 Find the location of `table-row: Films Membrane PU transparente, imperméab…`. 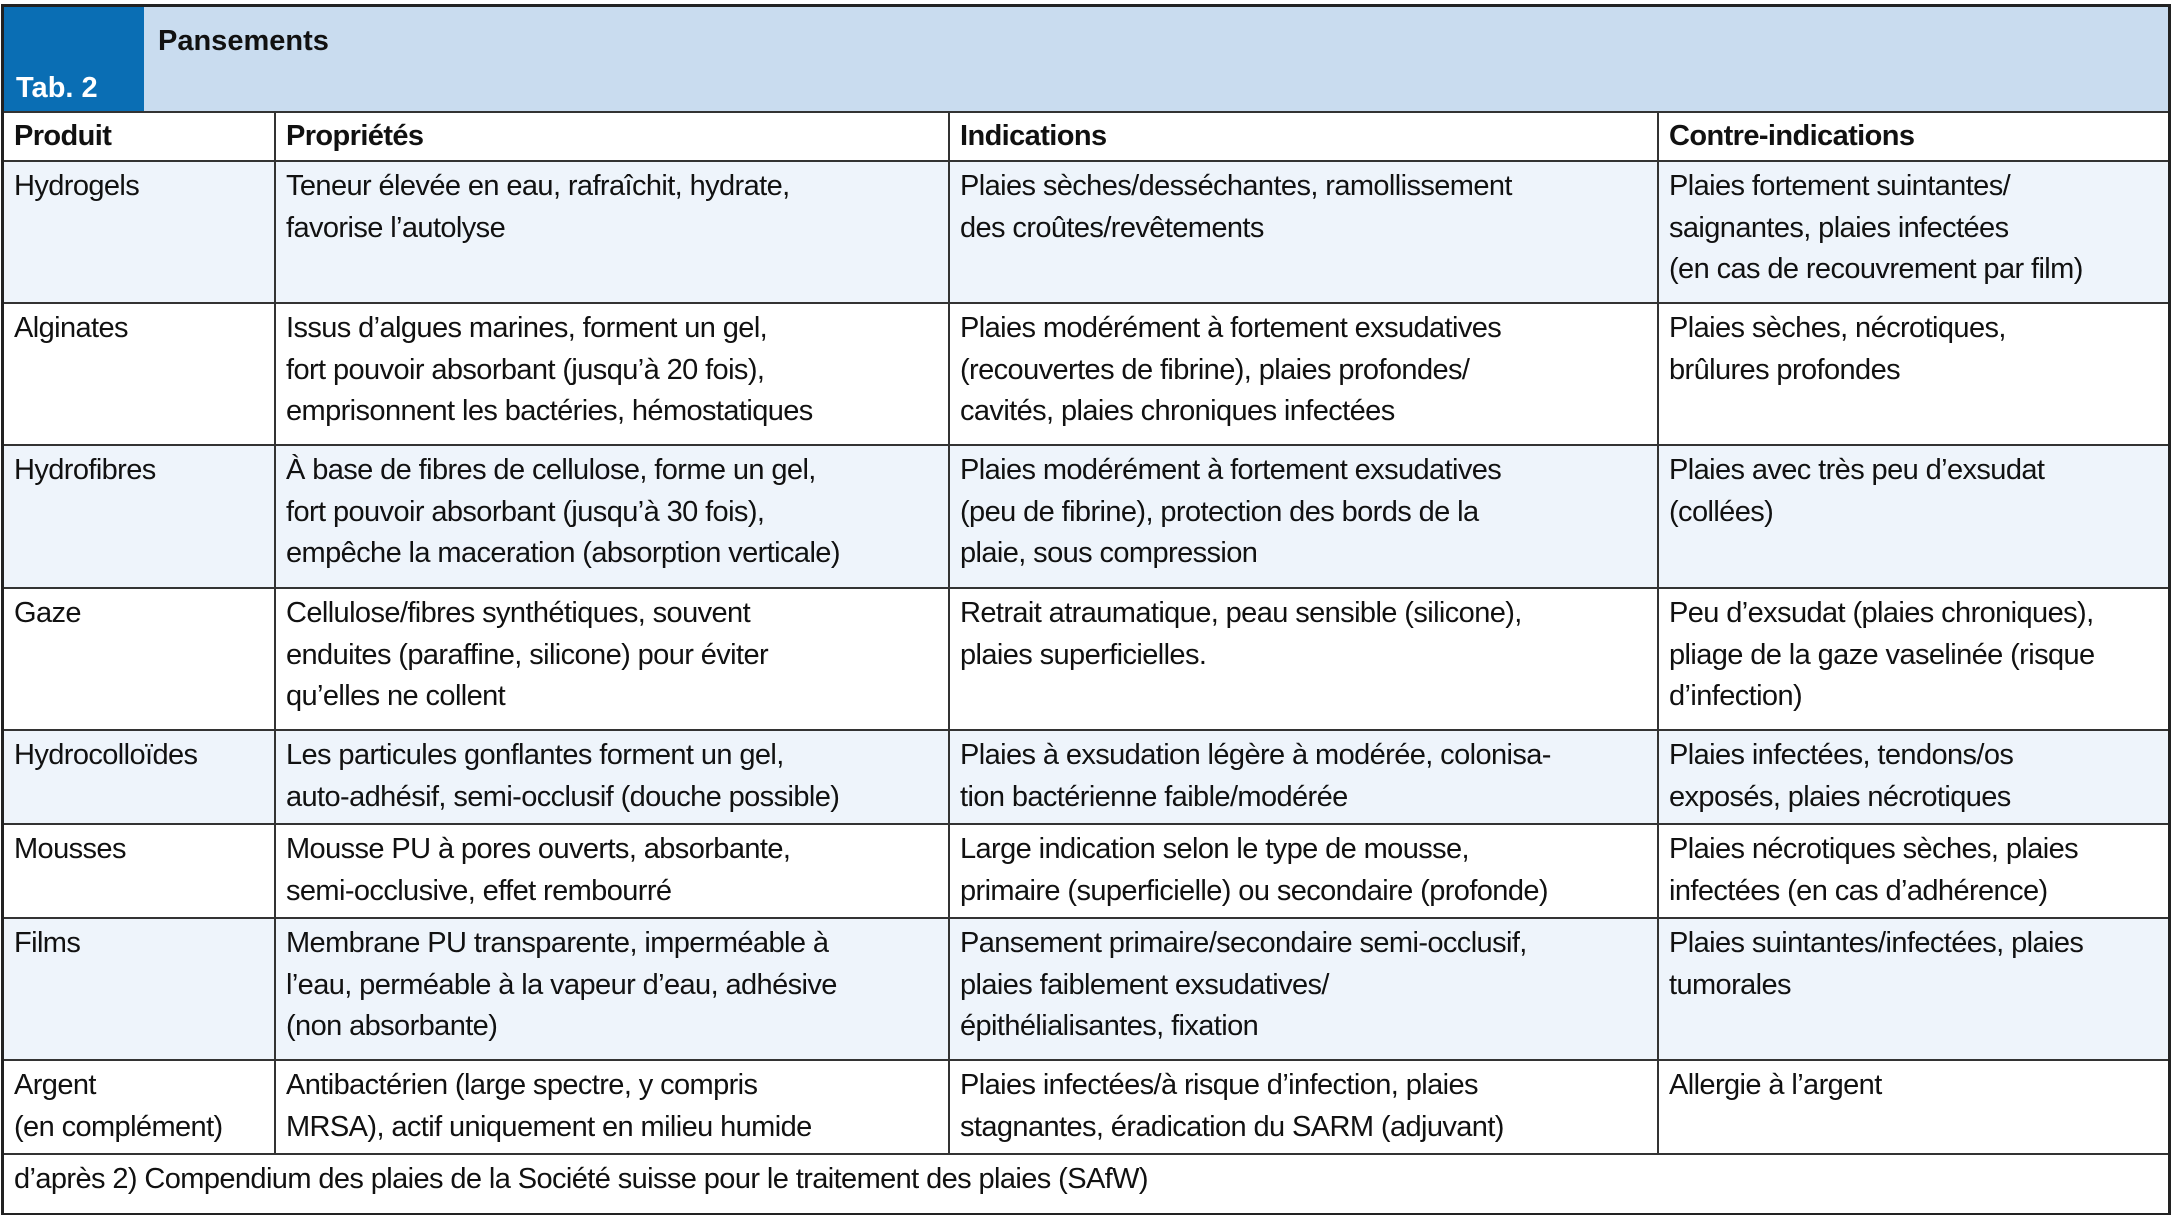

table-row: Films Membrane PU transparente, imperméab… is located at coordinates (1086, 989).